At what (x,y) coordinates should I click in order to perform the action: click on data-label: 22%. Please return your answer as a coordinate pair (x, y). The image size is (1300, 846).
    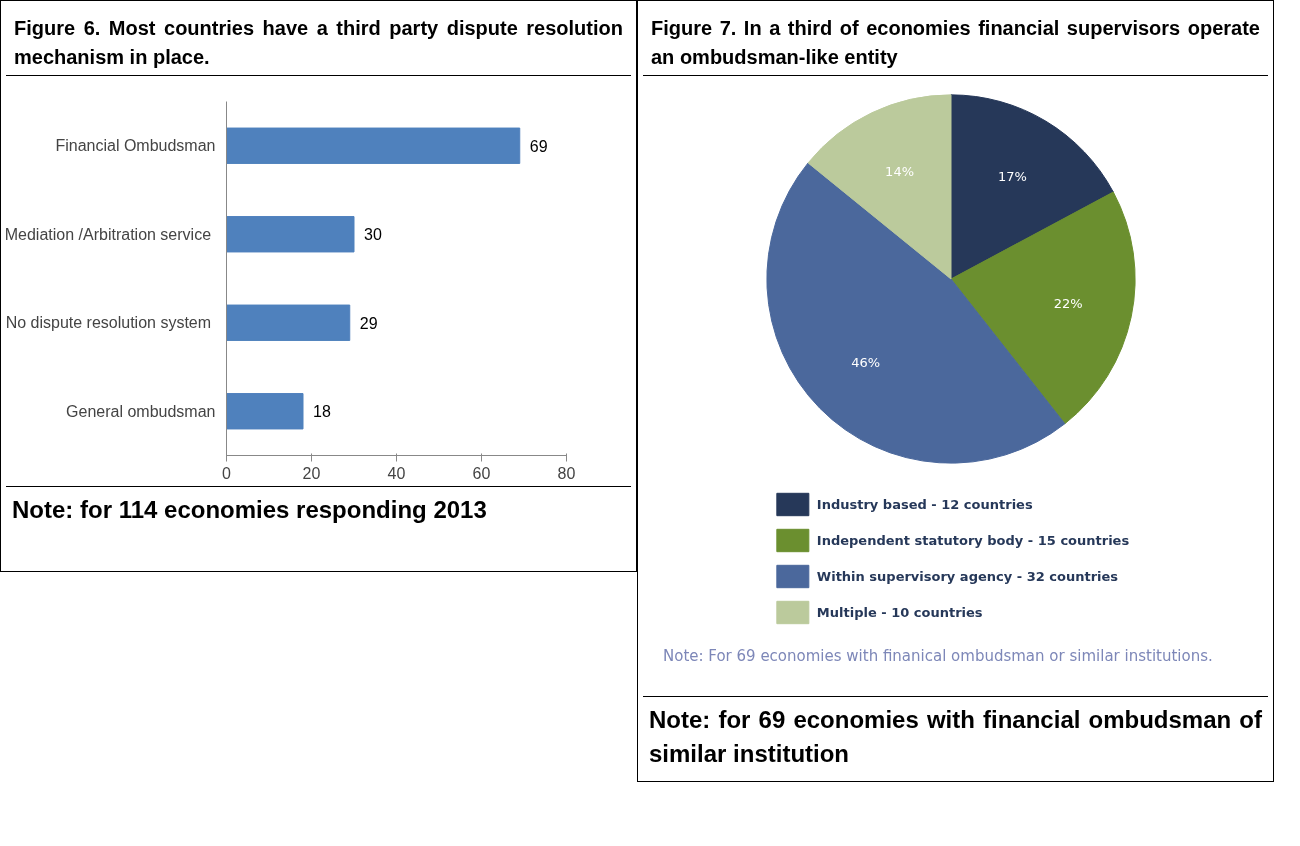
    Looking at the image, I should click on (1068, 303).